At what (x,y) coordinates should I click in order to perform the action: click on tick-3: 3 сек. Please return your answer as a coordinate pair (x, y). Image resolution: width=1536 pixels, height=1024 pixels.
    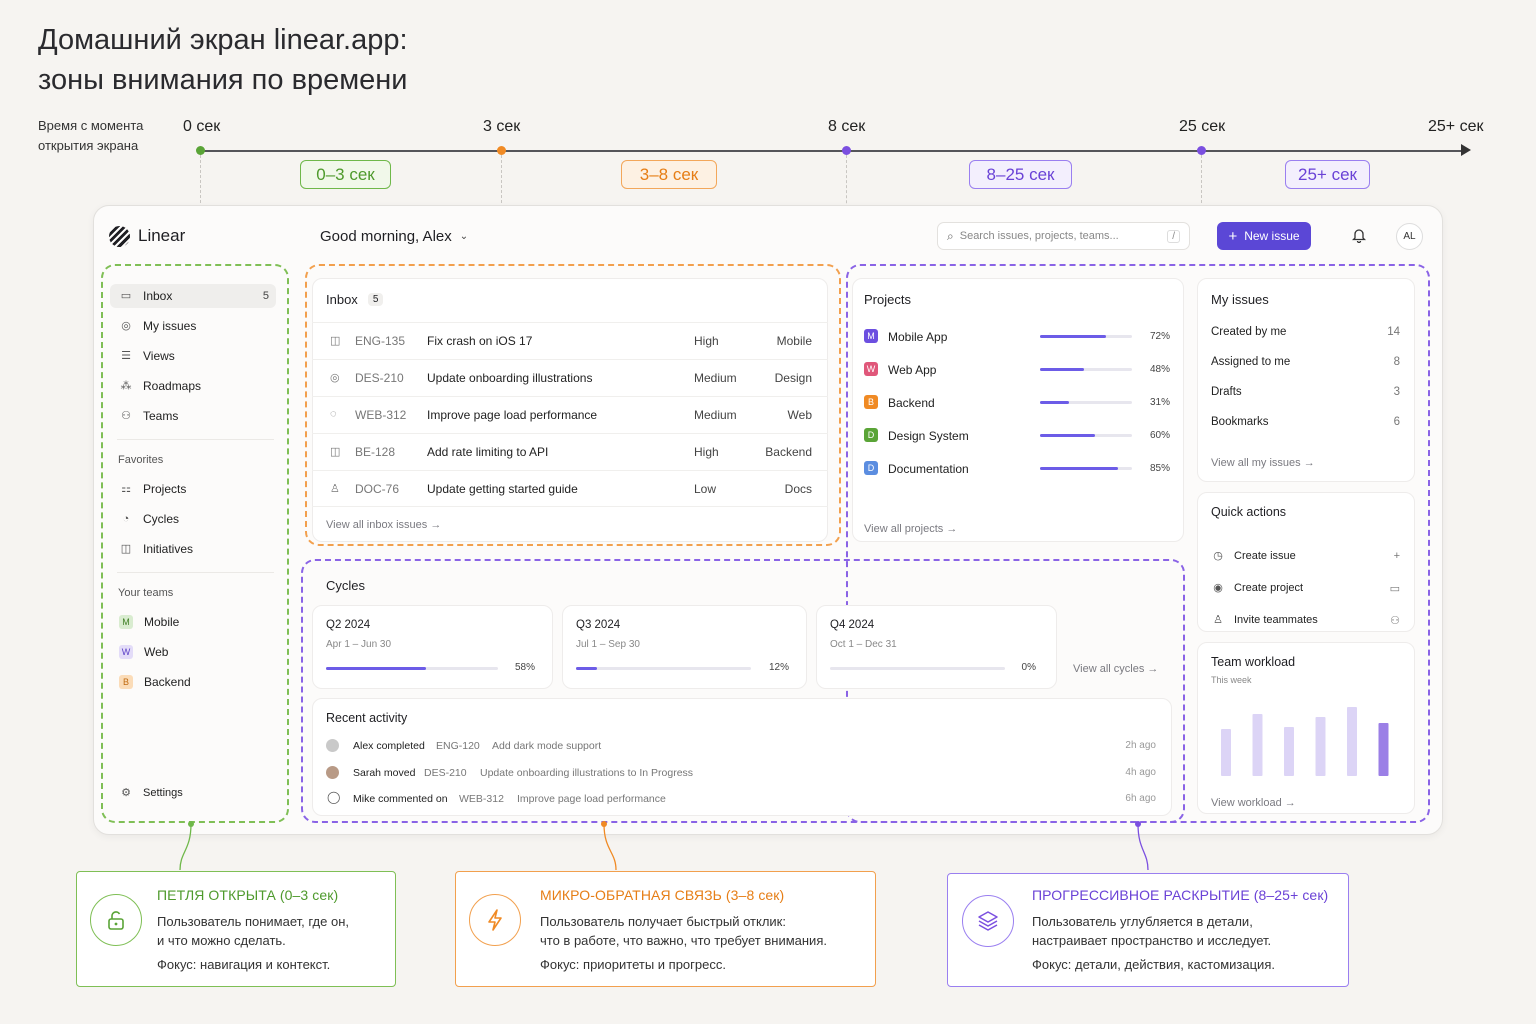
    Looking at the image, I should click on (502, 126).